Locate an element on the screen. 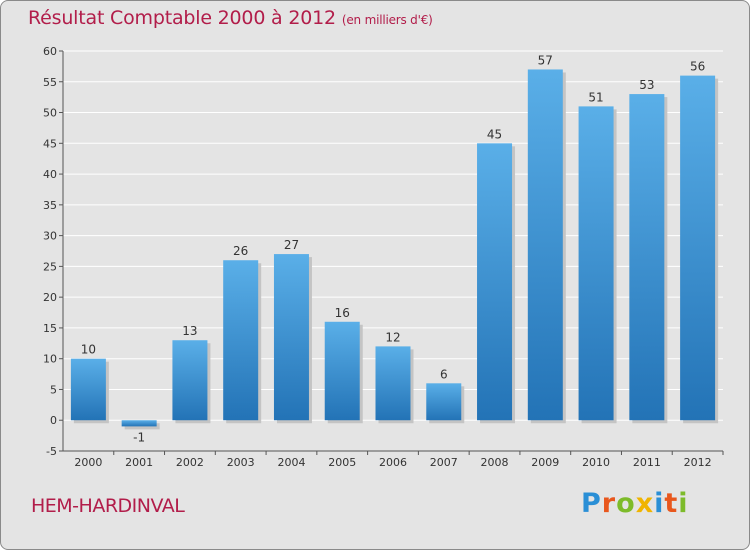 This screenshot has width=750, height=550. bar-2005 is located at coordinates (342, 371).